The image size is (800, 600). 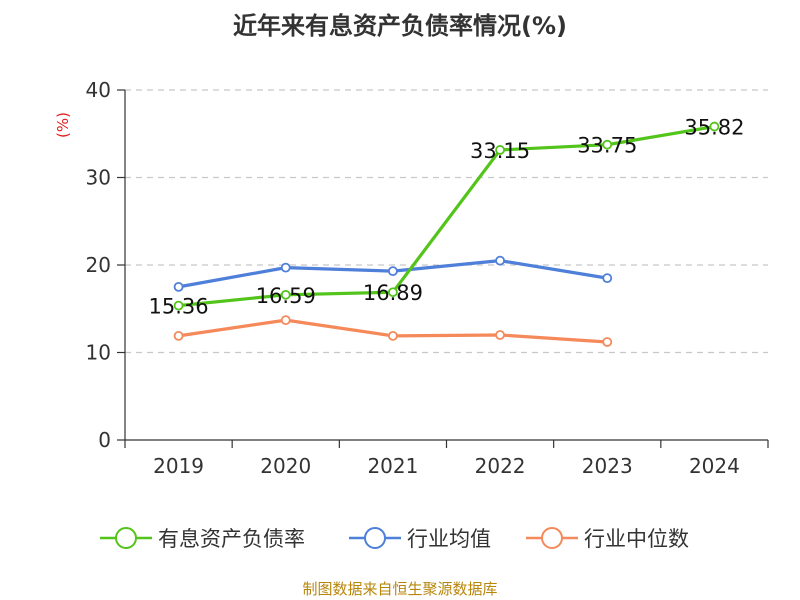 What do you see at coordinates (98, 90) in the screenshot?
I see `y-tick-label: 40` at bounding box center [98, 90].